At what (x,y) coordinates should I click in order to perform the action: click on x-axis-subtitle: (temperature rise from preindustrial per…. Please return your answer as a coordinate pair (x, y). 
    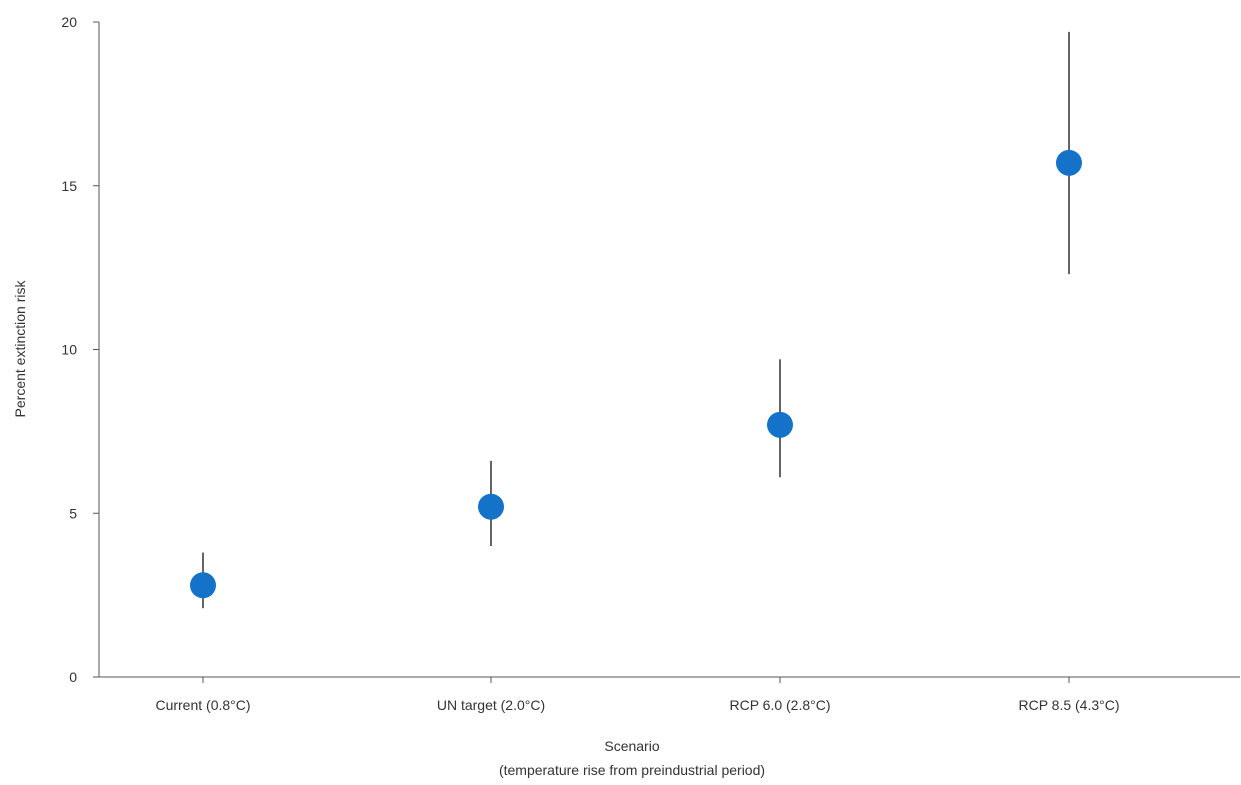
    Looking at the image, I should click on (632, 770).